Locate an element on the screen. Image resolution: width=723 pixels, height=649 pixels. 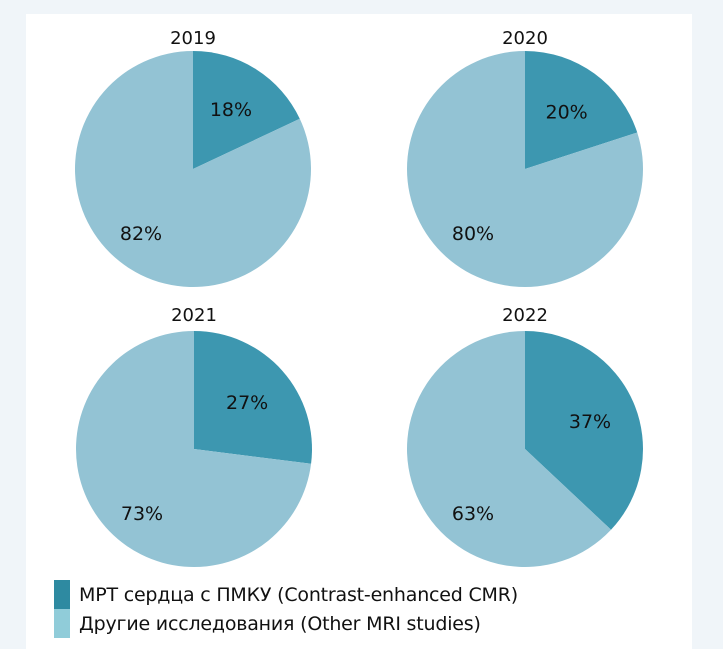
pie-title-2022: 2022 is located at coordinates (525, 315).